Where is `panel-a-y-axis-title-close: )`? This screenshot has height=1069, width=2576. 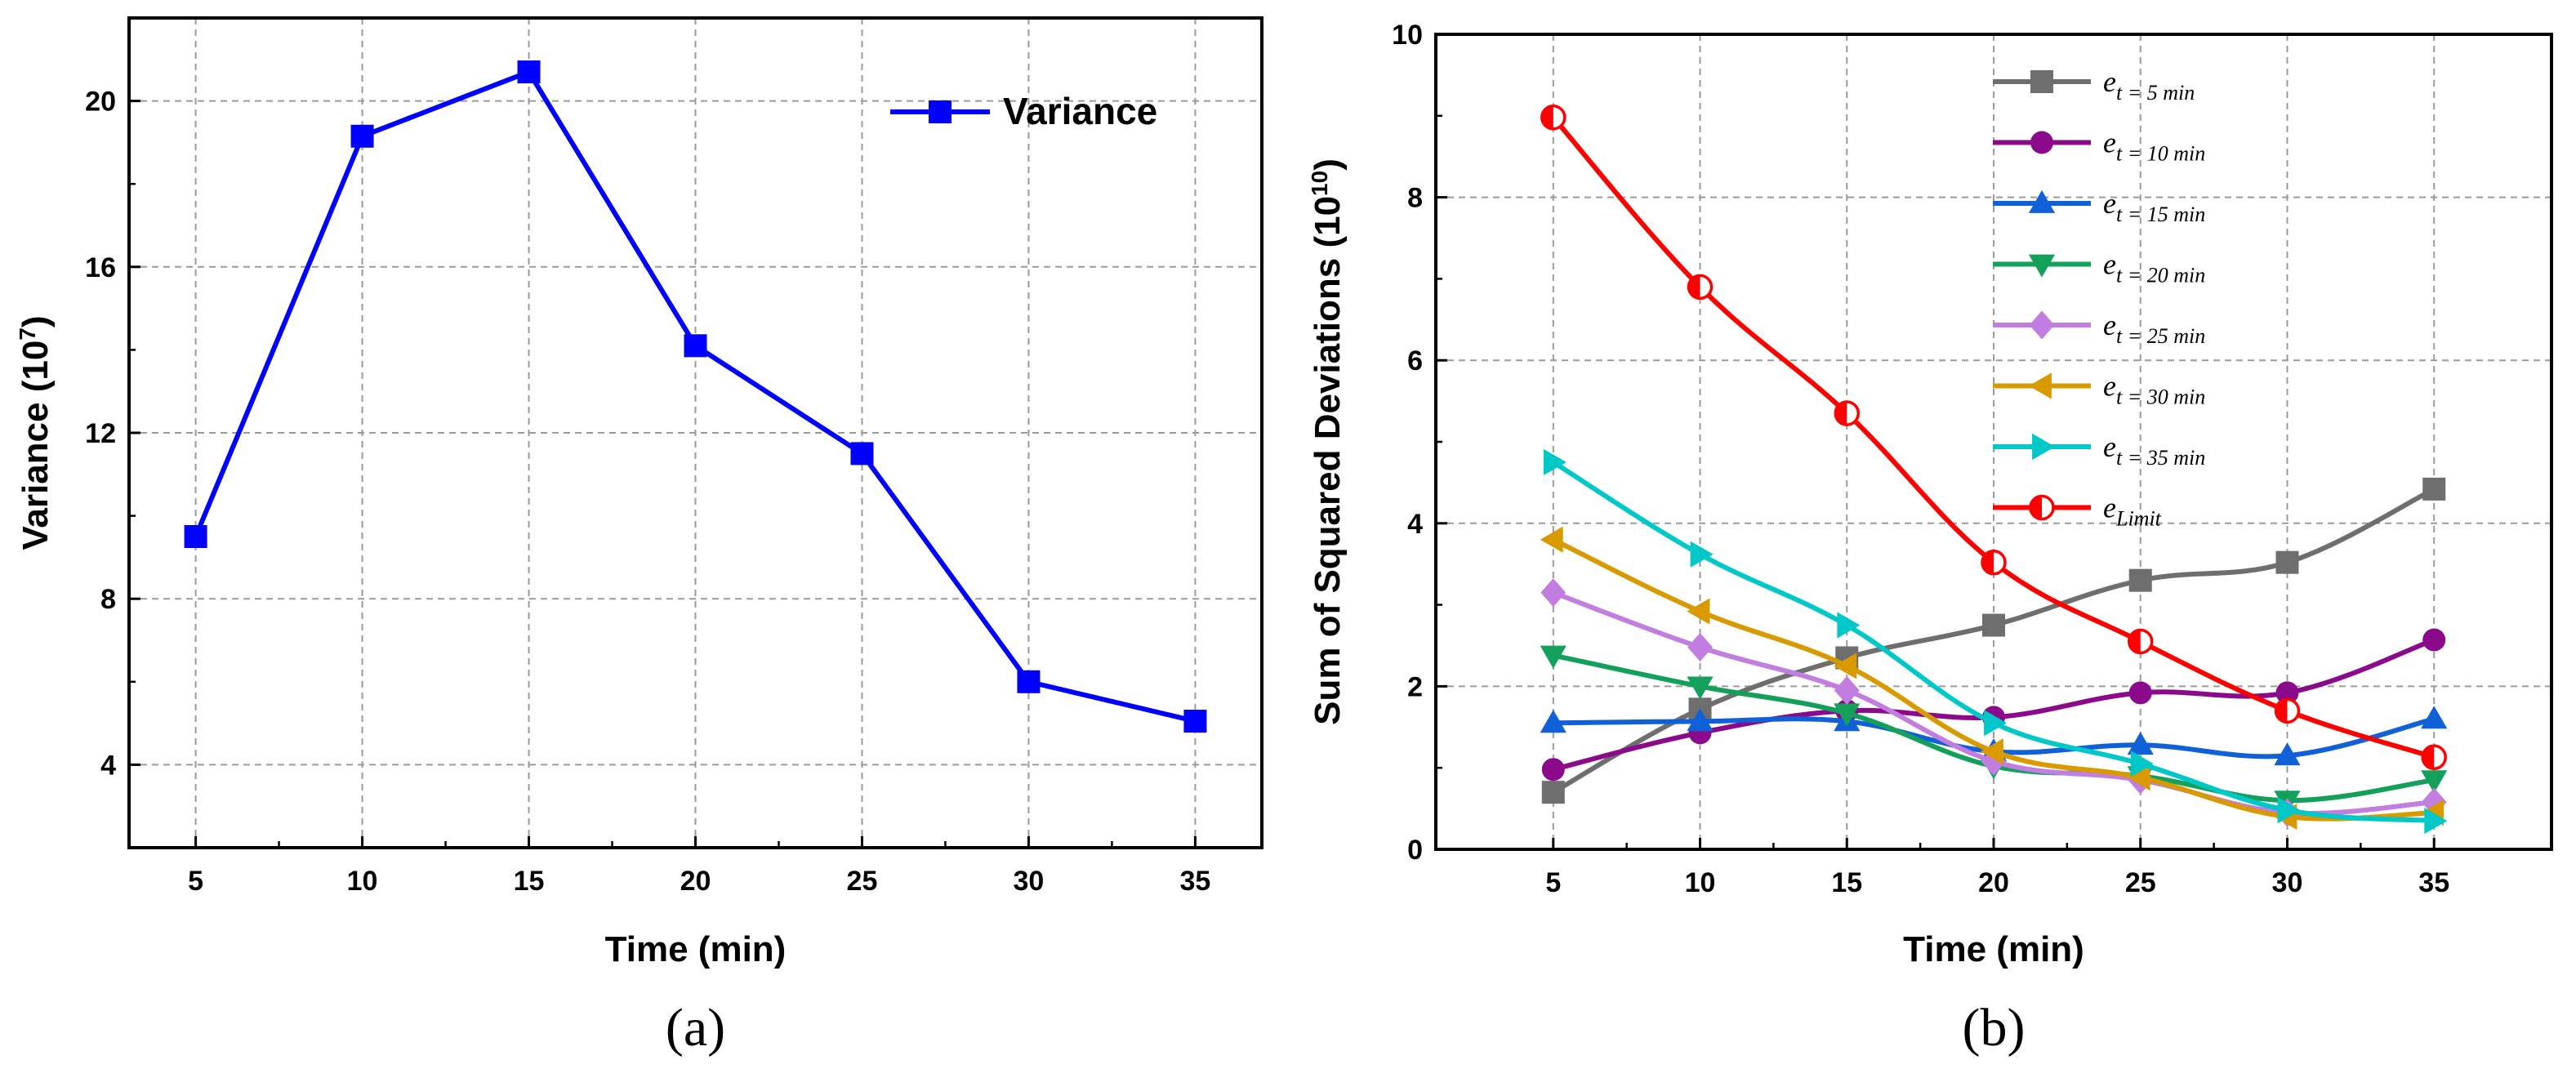 panel-a-y-axis-title-close: ) is located at coordinates (36, 321).